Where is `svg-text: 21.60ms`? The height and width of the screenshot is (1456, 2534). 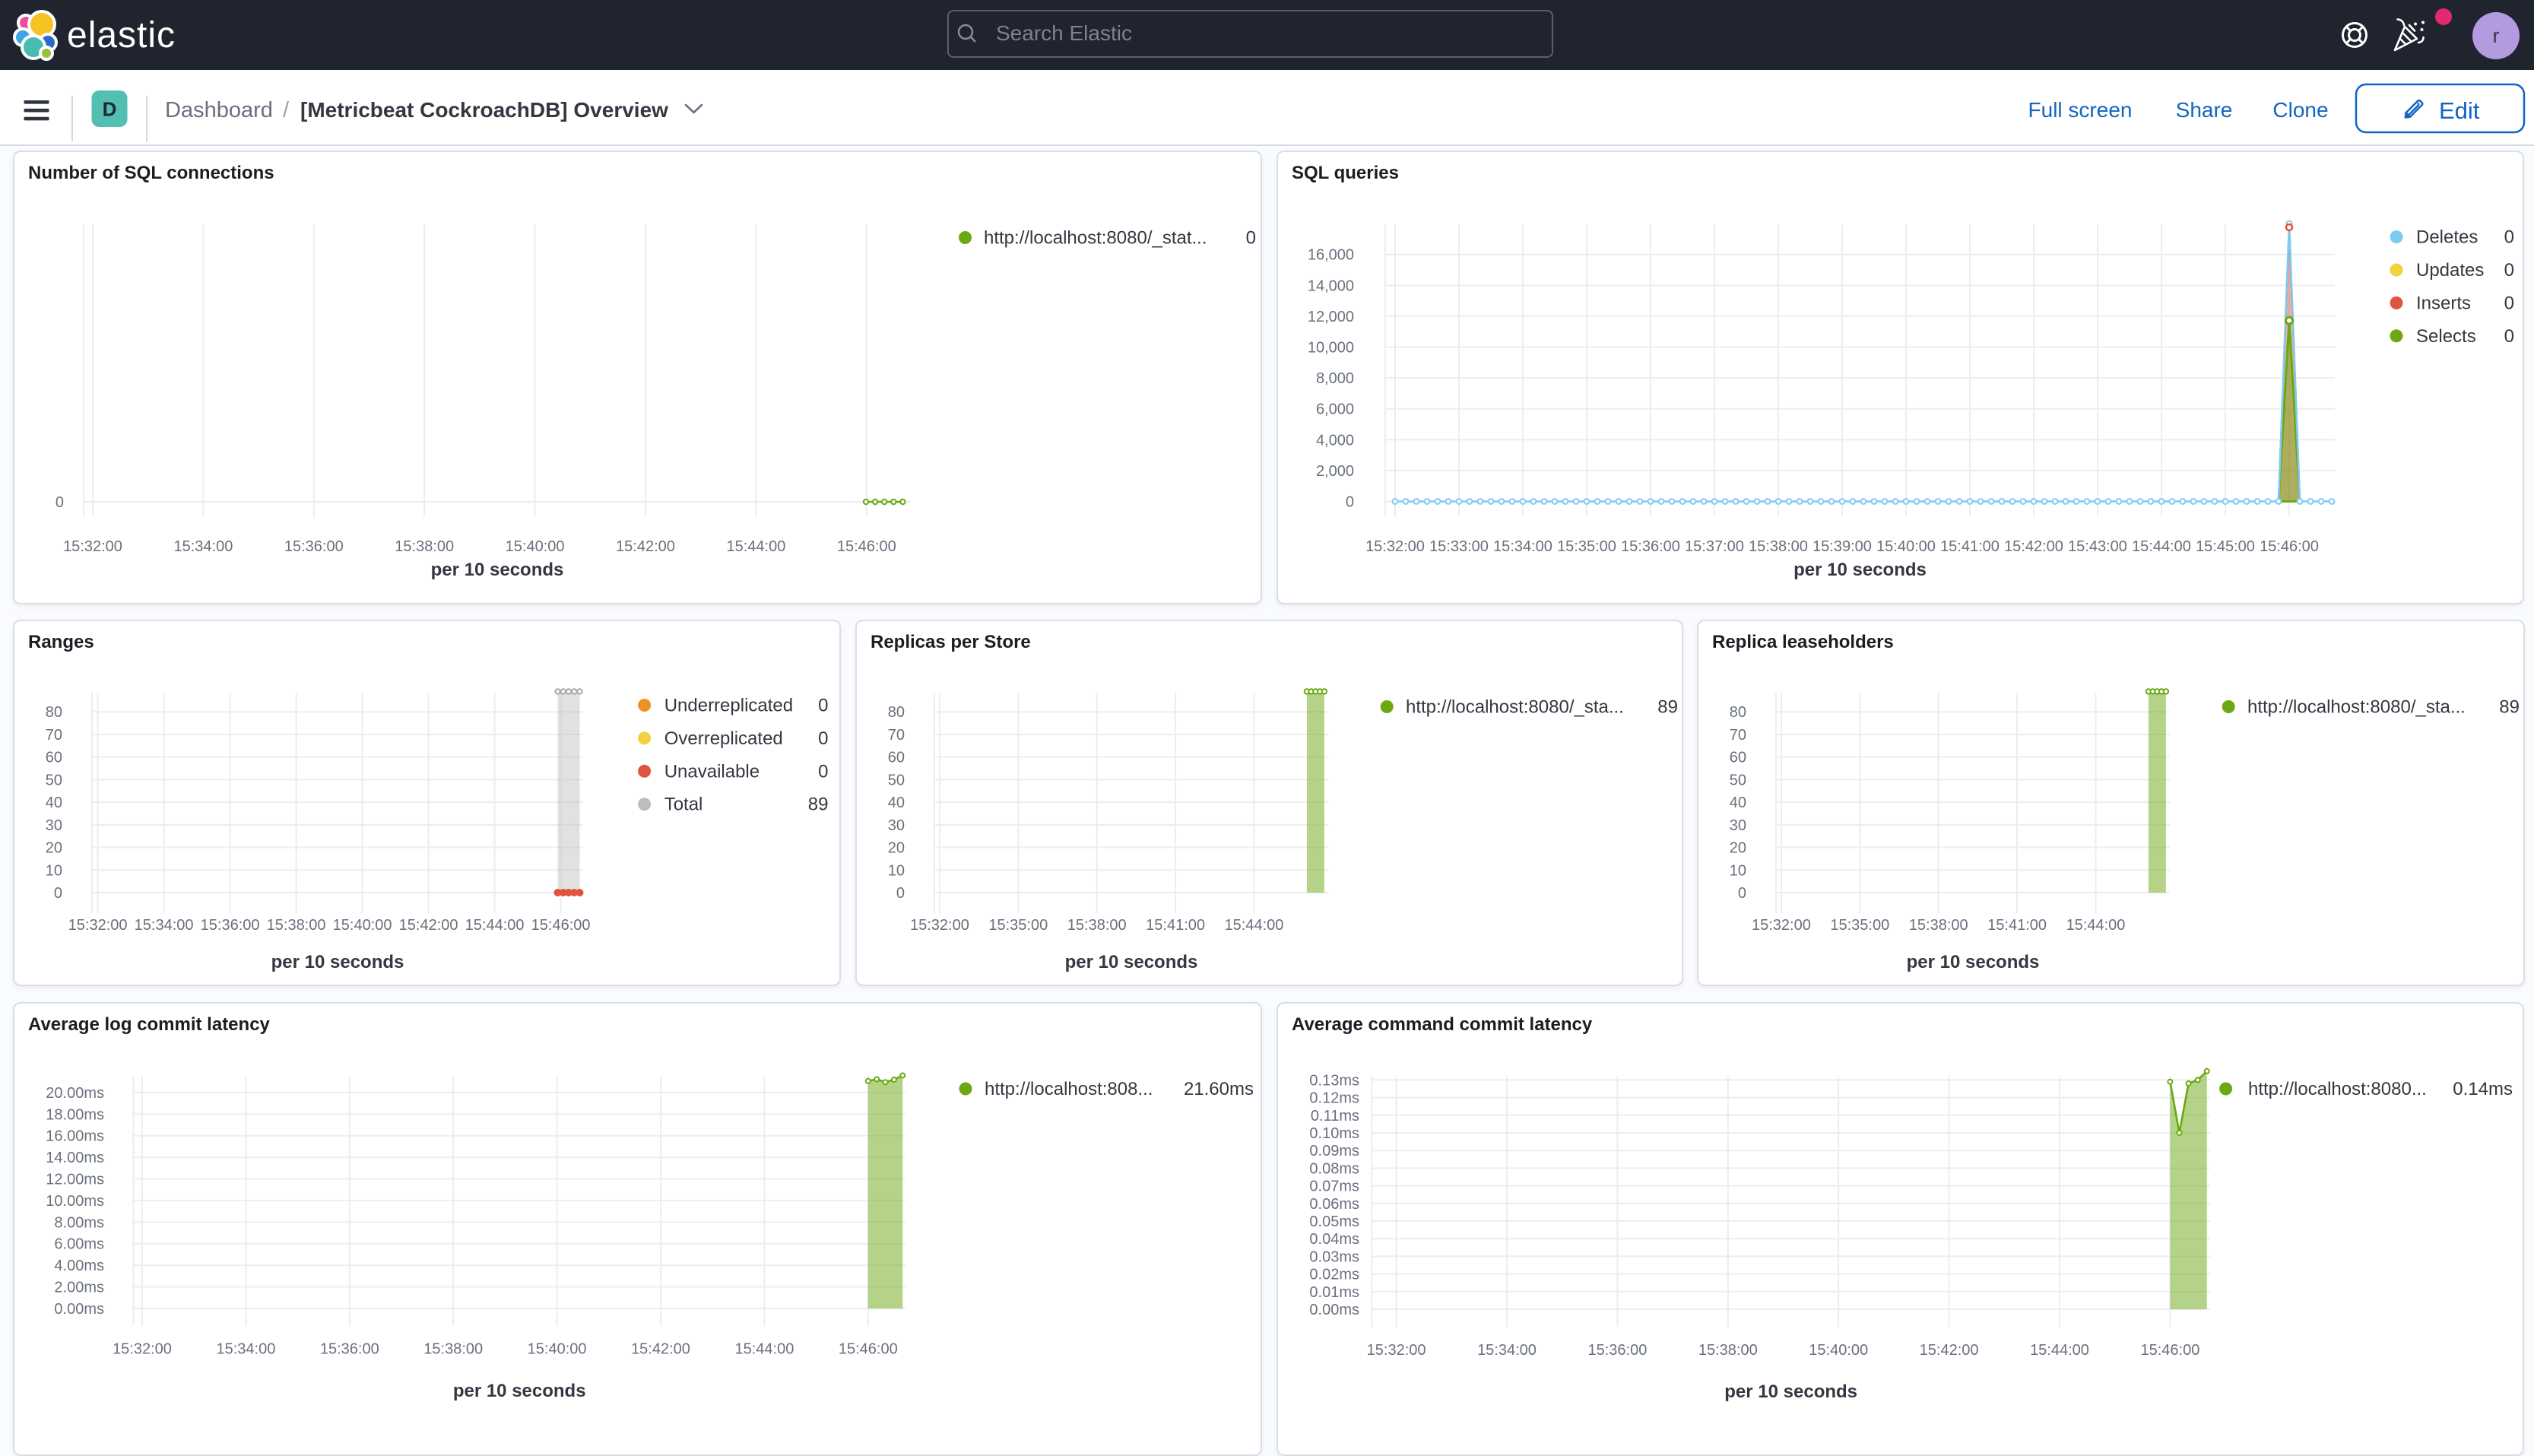
svg-text: 21.60ms is located at coordinates (1219, 1089).